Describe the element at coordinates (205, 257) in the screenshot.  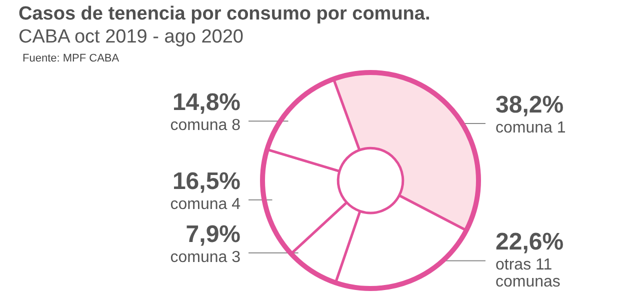
I see `slice-label: comuna 3` at that location.